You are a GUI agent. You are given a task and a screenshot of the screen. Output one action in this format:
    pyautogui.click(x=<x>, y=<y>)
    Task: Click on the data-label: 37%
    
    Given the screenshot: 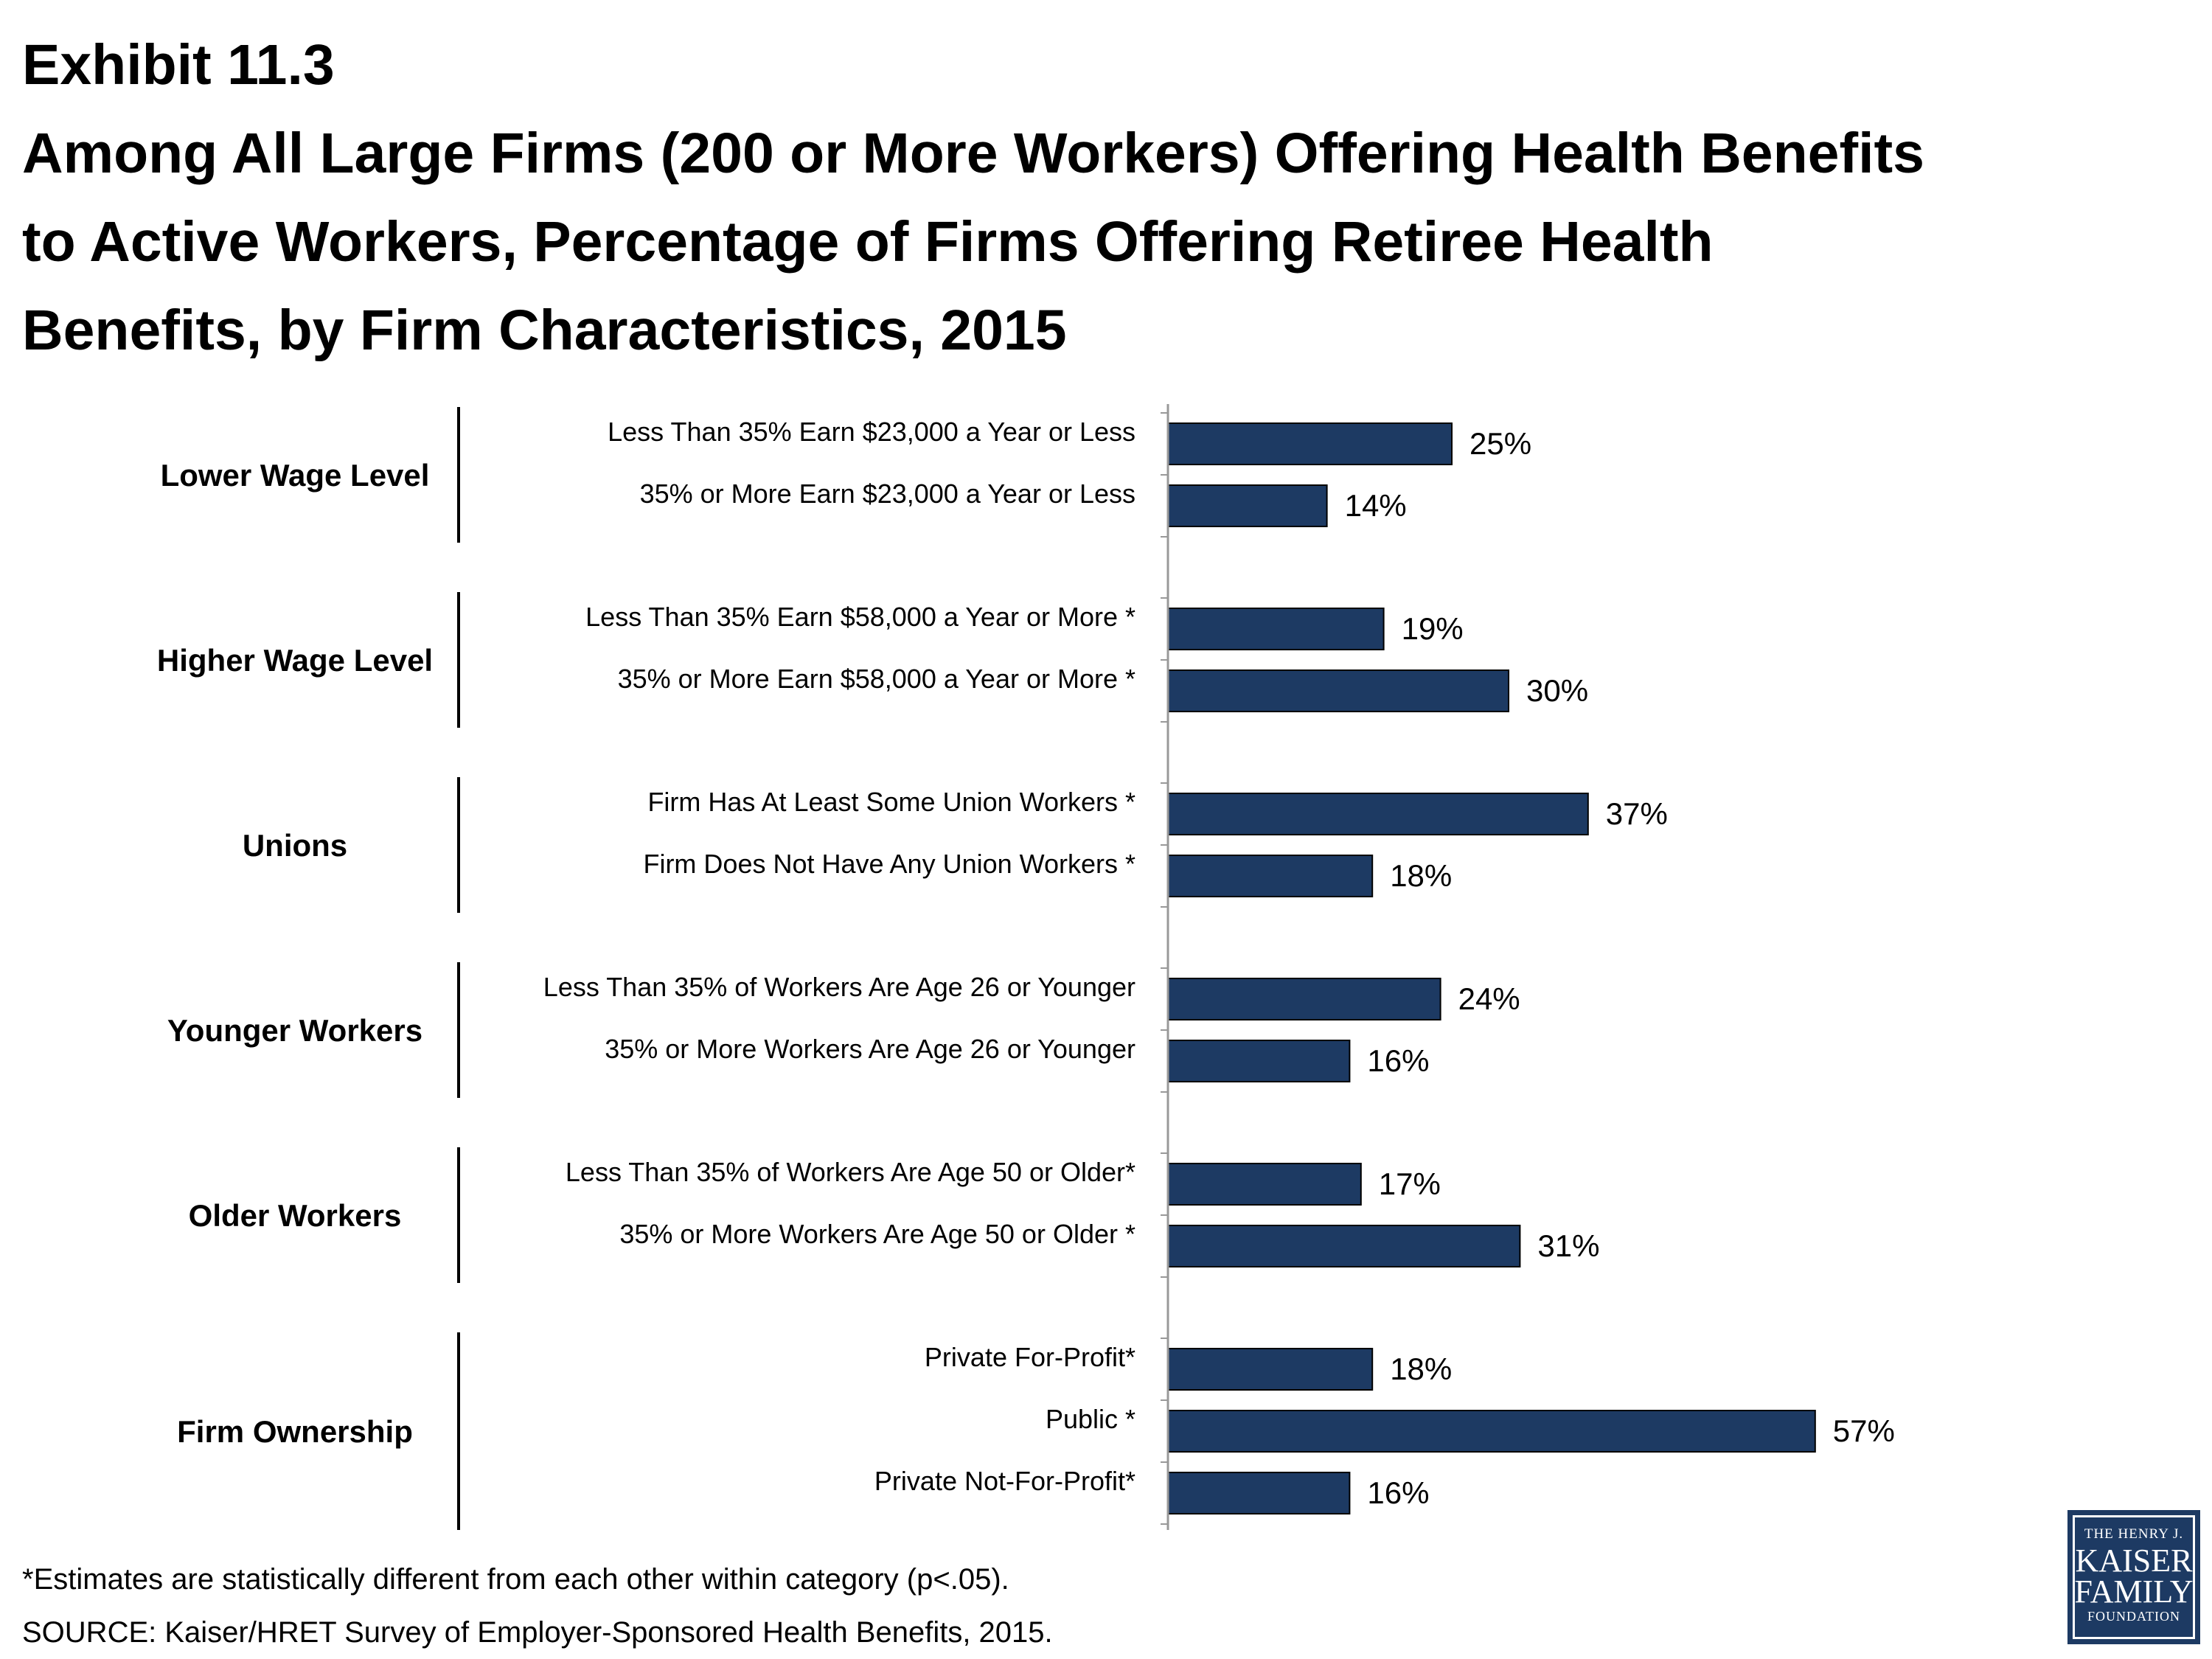 What is the action you would take?
    pyautogui.click(x=1637, y=813)
    